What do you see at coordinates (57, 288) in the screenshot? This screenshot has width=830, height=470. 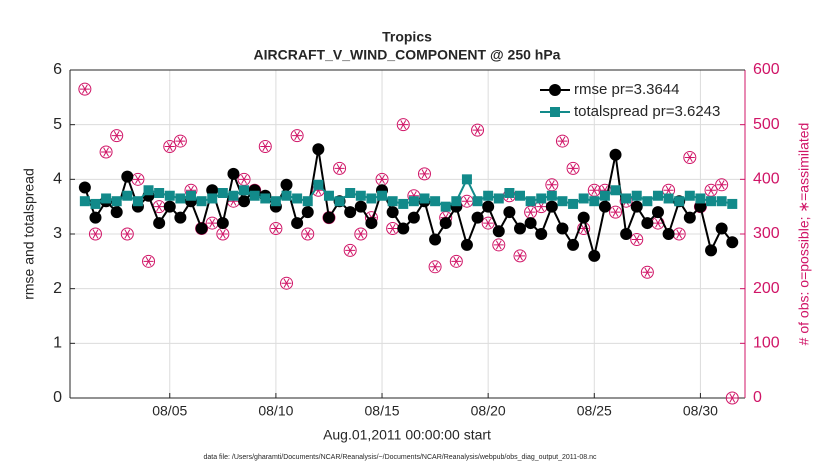 I see `y-tick-label: 2` at bounding box center [57, 288].